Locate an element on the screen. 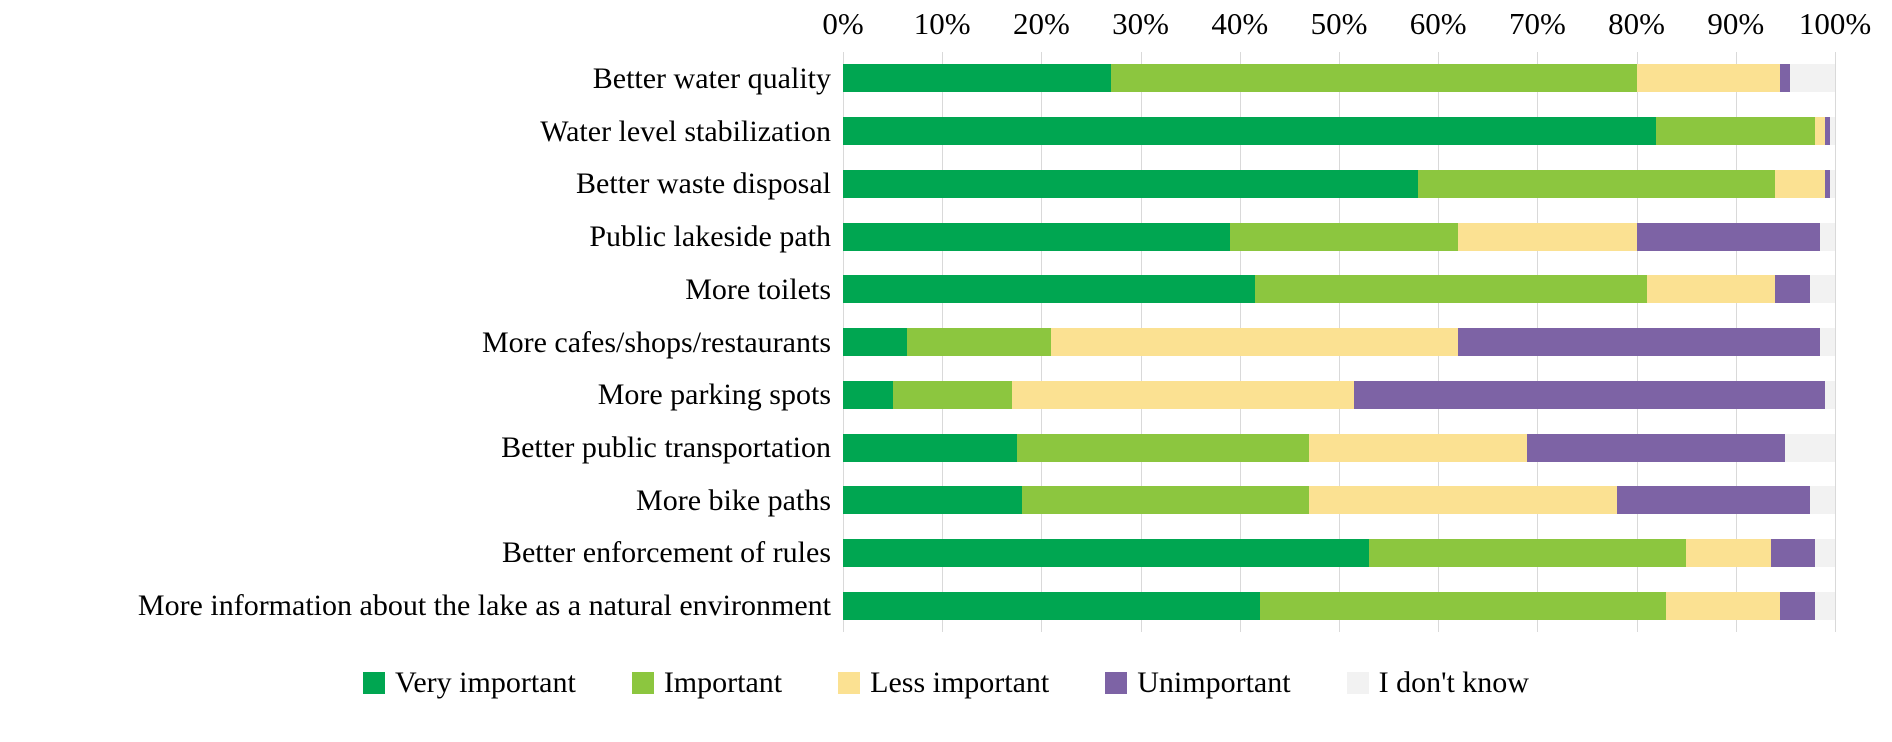 The width and height of the screenshot is (1892, 742). x-axis-tick-label: 60% is located at coordinates (1438, 23).